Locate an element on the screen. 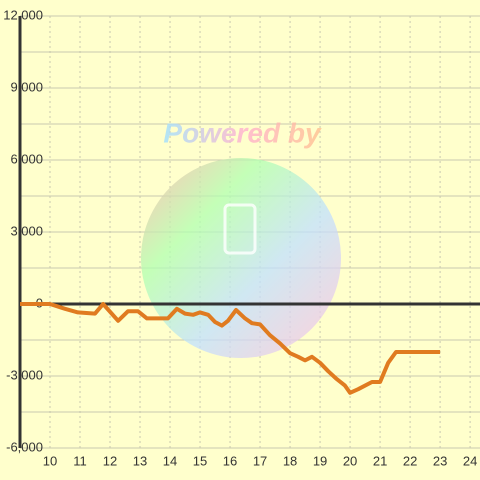 The height and width of the screenshot is (480, 480). x-tick-label: 21 is located at coordinates (380, 460).